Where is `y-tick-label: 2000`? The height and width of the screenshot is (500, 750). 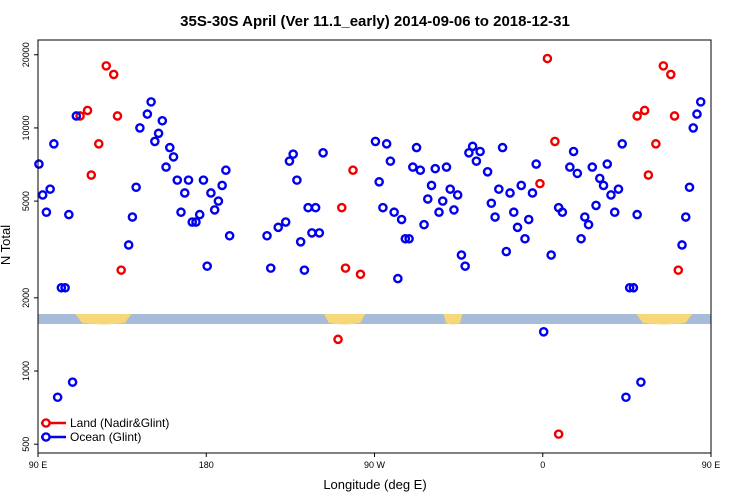 y-tick-label: 2000 is located at coordinates (26, 298).